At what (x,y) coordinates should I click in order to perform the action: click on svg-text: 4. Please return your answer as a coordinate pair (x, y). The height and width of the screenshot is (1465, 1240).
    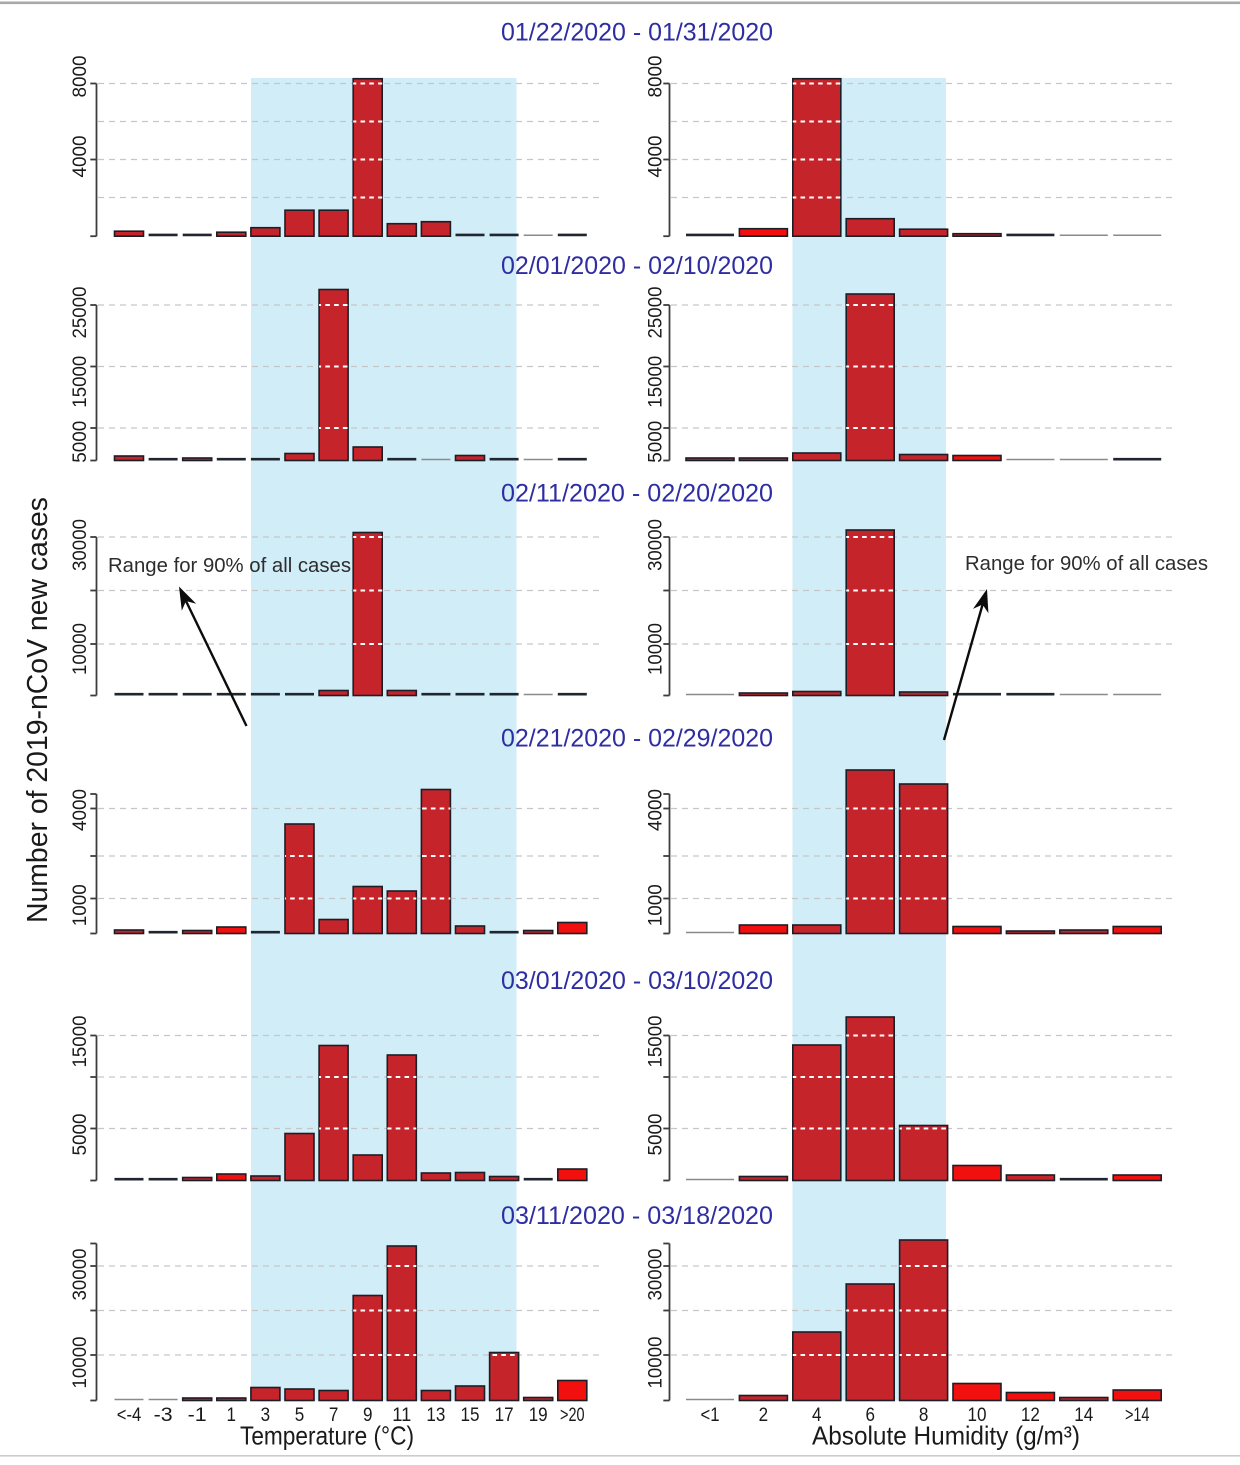
    Looking at the image, I should click on (817, 1415).